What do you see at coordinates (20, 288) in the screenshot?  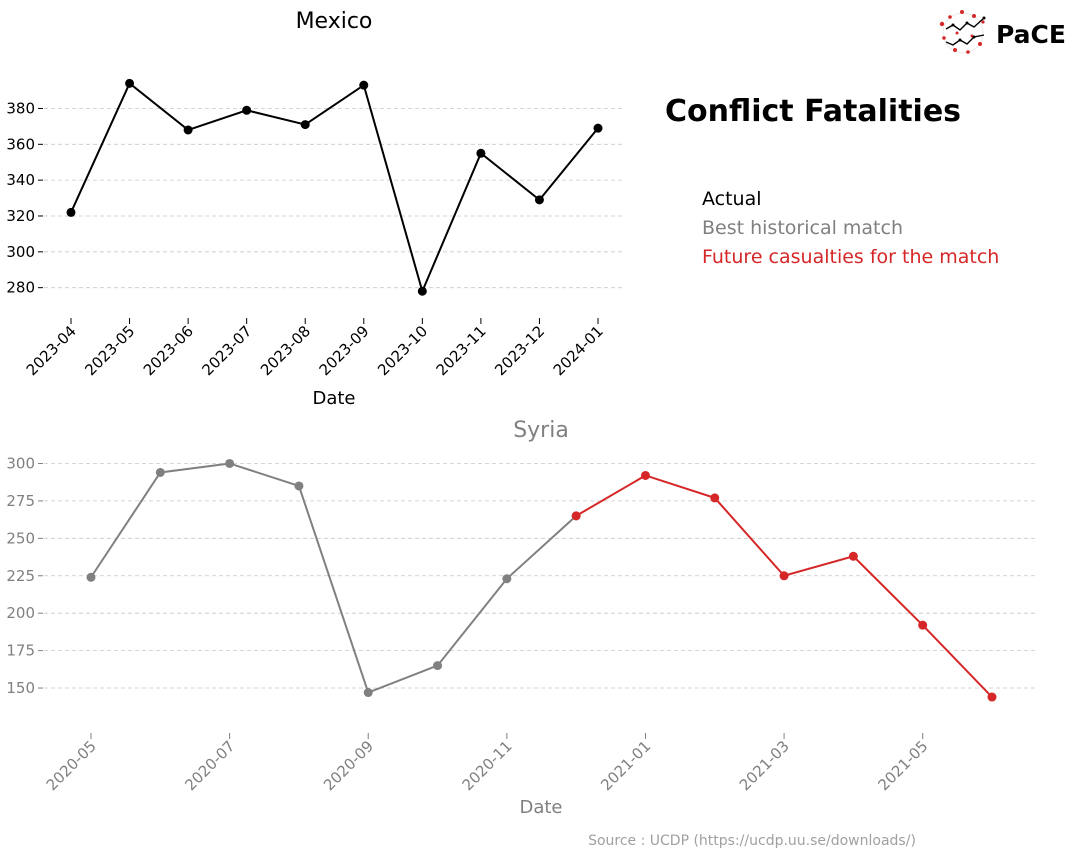 I see `y-tick-label: 280` at bounding box center [20, 288].